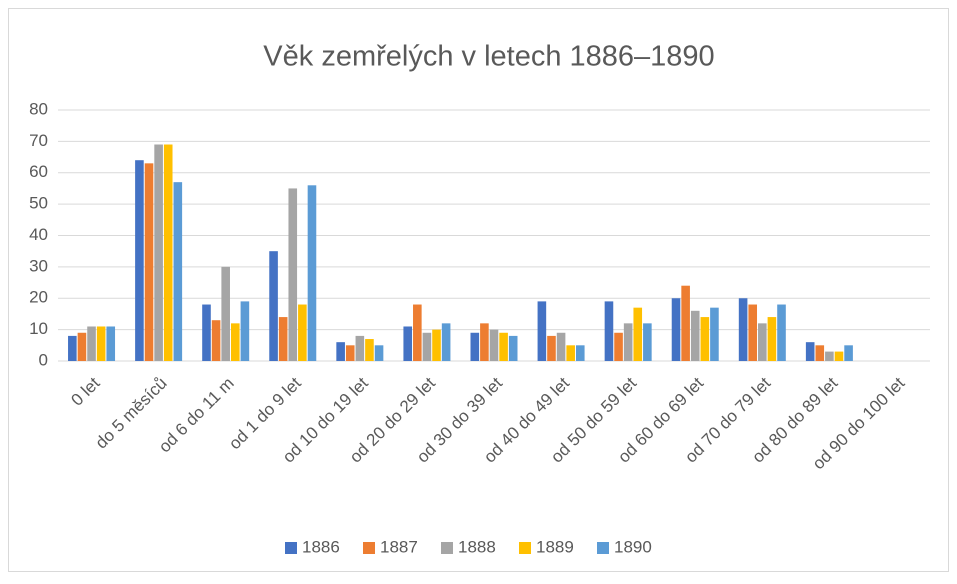 The height and width of the screenshot is (584, 957). Describe the element at coordinates (43, 359) in the screenshot. I see `y-tick-label: 0` at that location.